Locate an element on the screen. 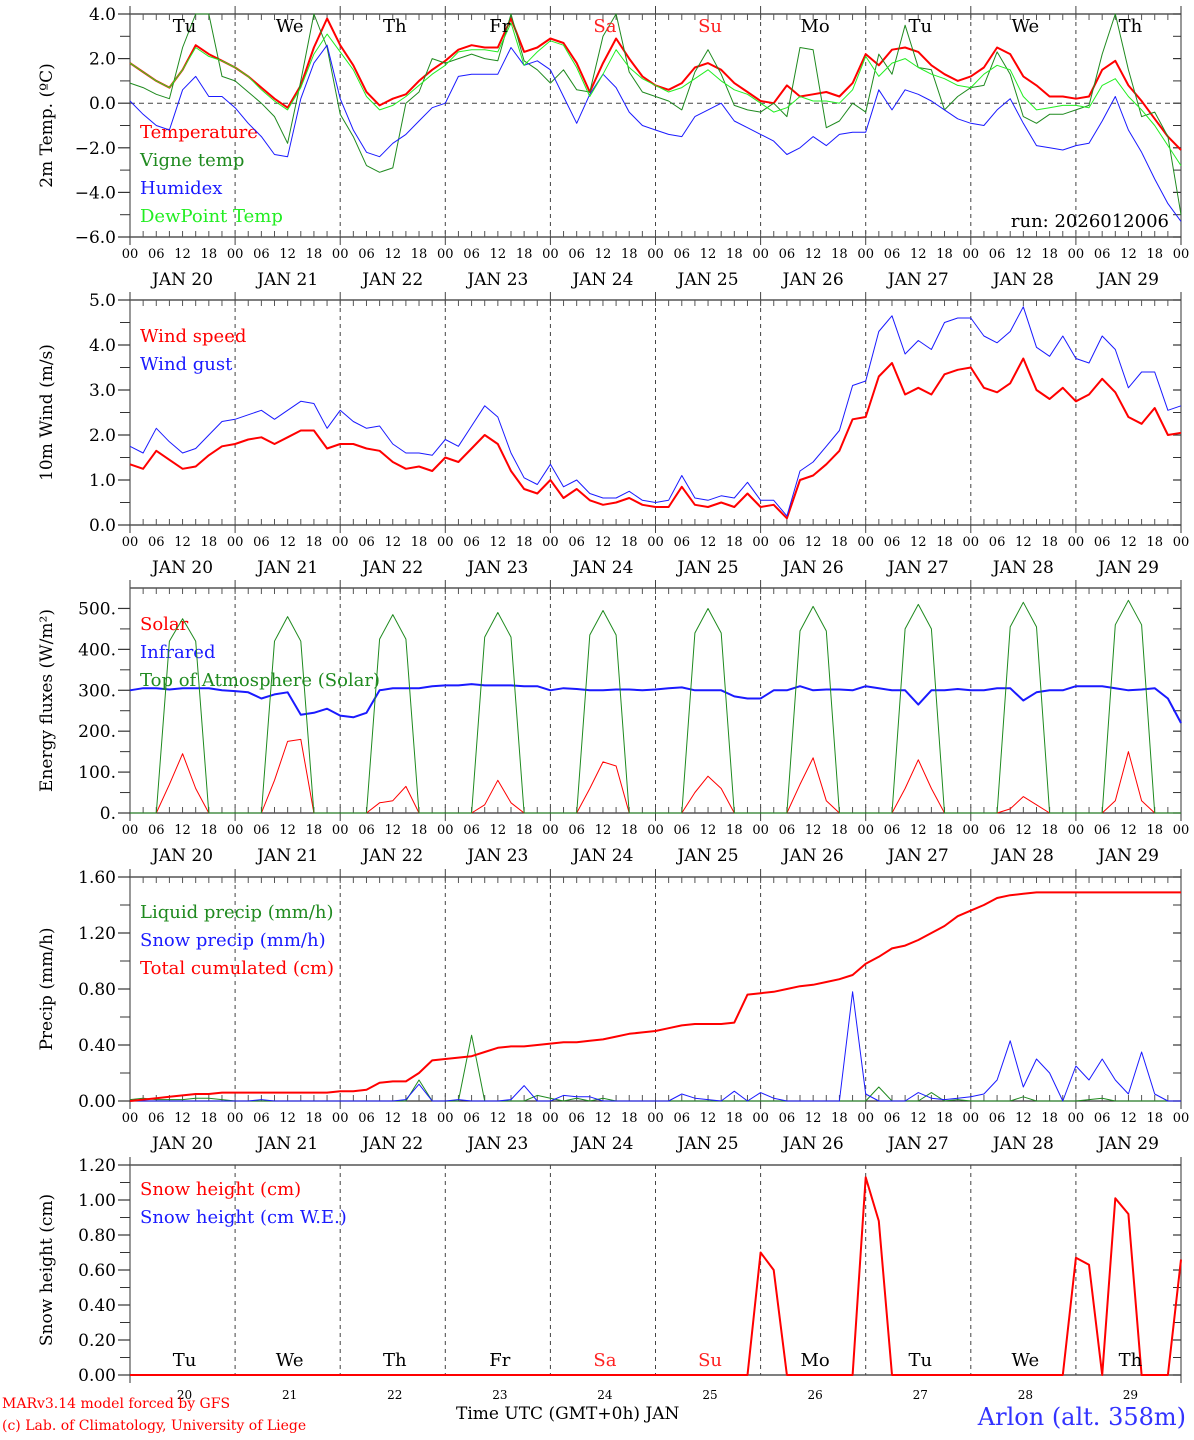 This screenshot has width=1194, height=1440. y-tick-label: 5.0 is located at coordinates (102, 301).